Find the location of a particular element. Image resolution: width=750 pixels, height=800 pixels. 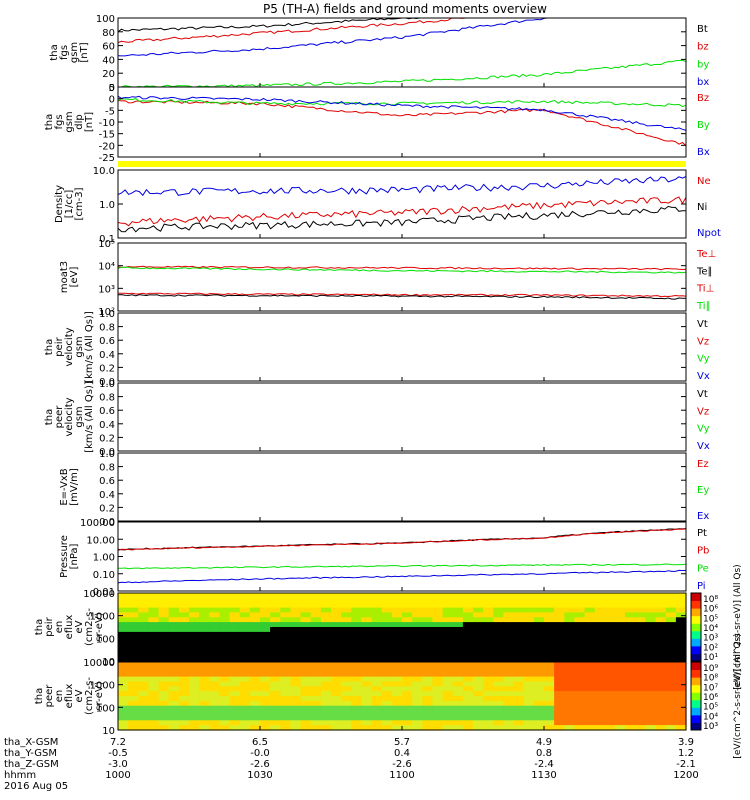

ytick-peir-spec: 10 is located at coordinates (108, 662).